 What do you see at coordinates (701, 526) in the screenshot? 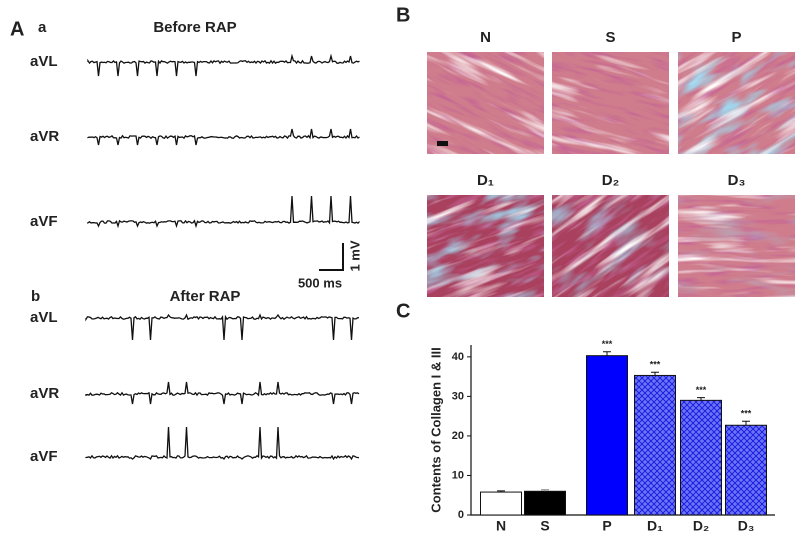
I see `x-tick-label: D₂` at bounding box center [701, 526].